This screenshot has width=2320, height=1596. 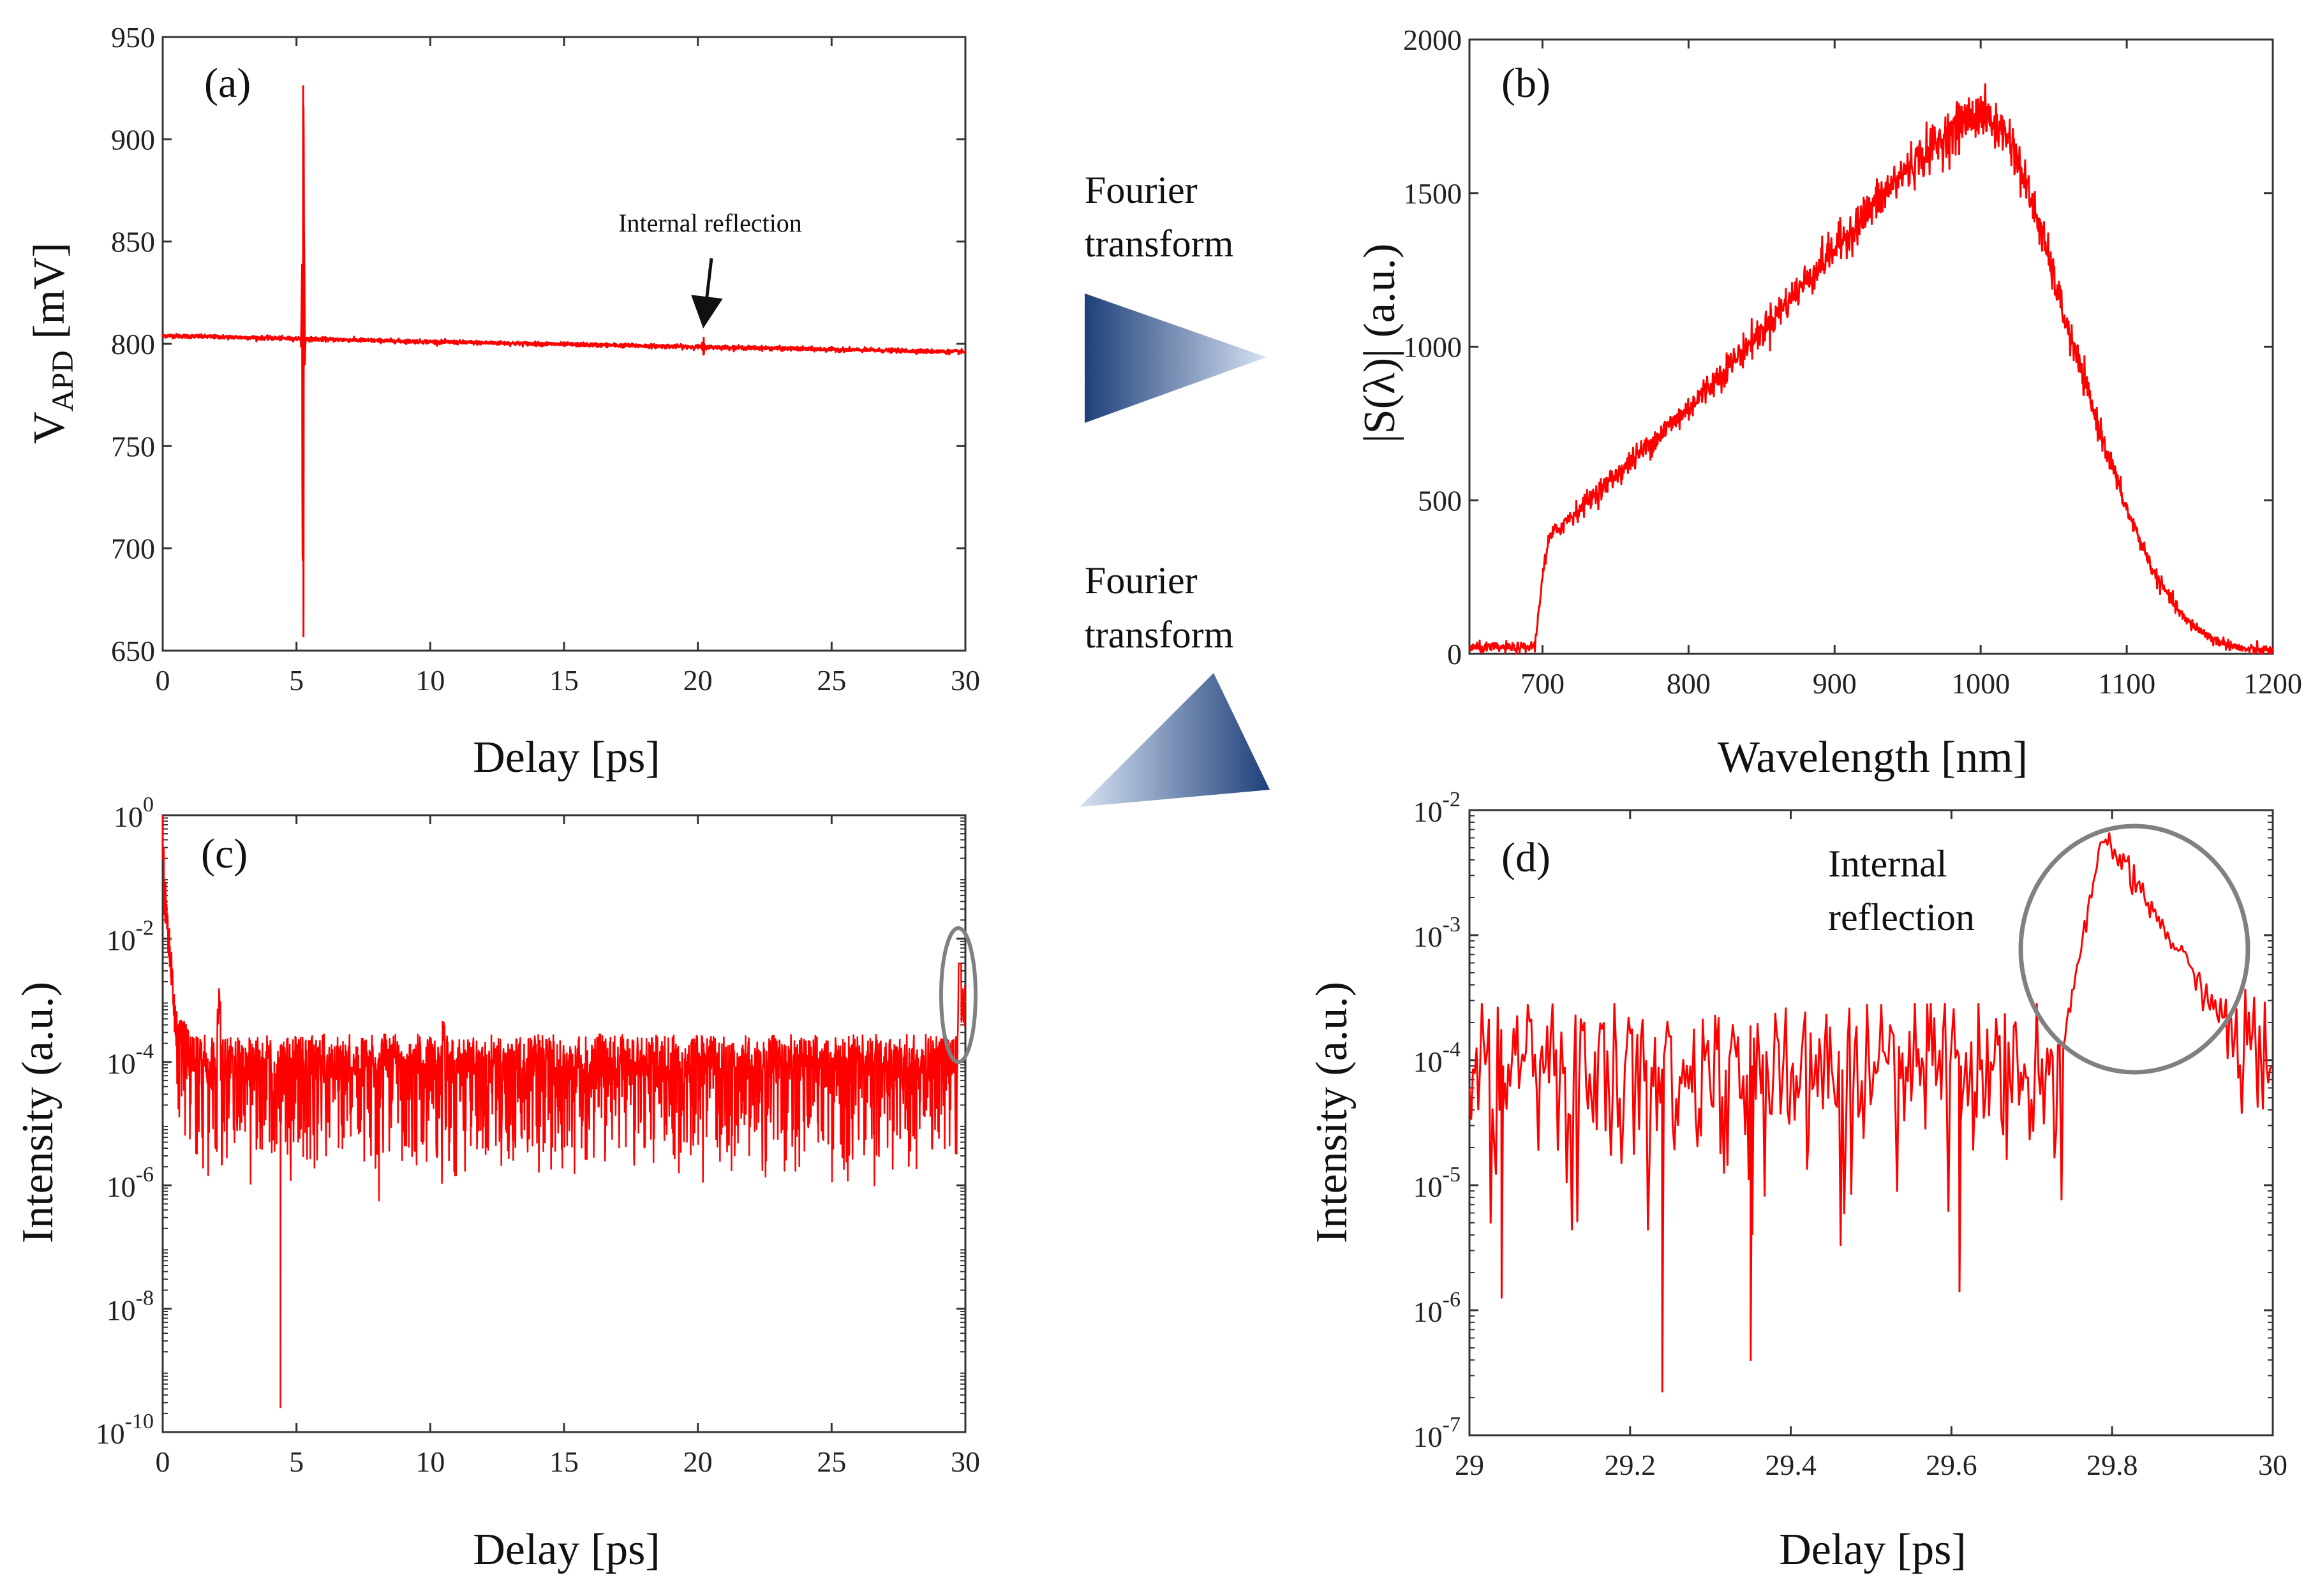 What do you see at coordinates (966, 1462) in the screenshot?
I see `panel-c-xtick-label: 30` at bounding box center [966, 1462].